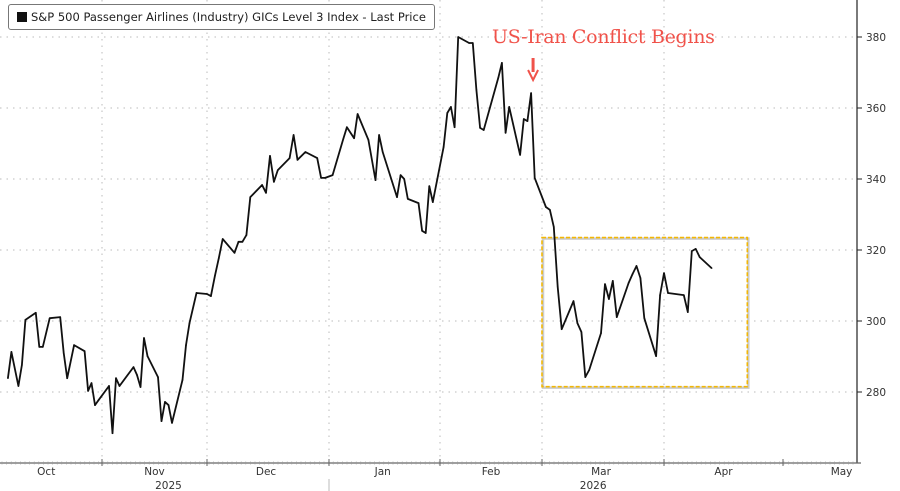  What do you see at coordinates (645, 312) in the screenshot?
I see `highlight-box-rect` at bounding box center [645, 312].